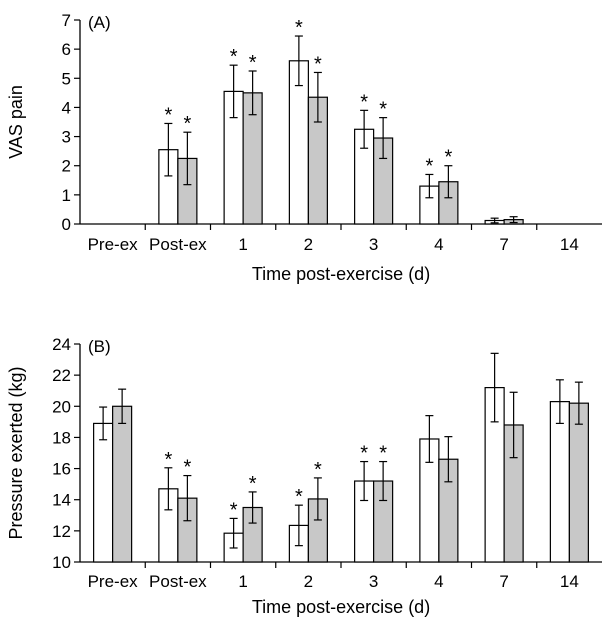 This screenshot has width=606, height=624. I want to click on y-tick-label: 6, so click(66, 49).